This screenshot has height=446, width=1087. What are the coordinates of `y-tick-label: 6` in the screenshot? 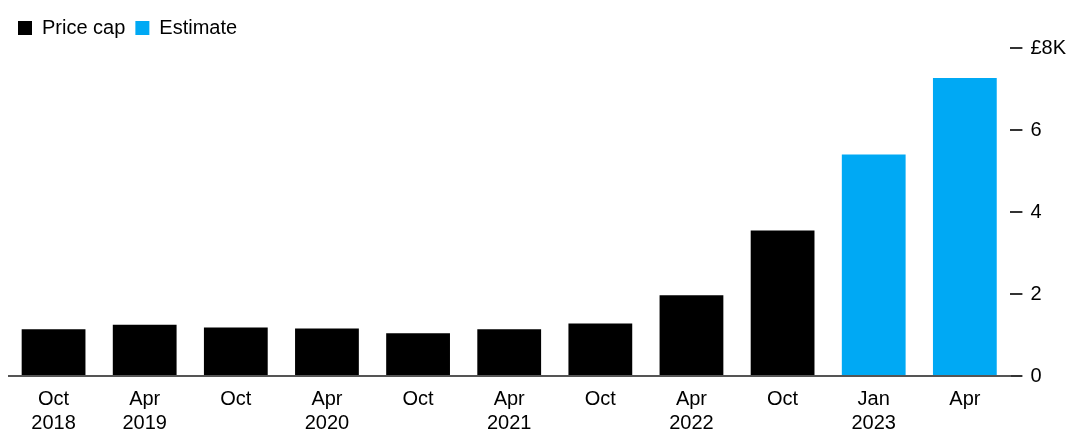 It's located at (1036, 128).